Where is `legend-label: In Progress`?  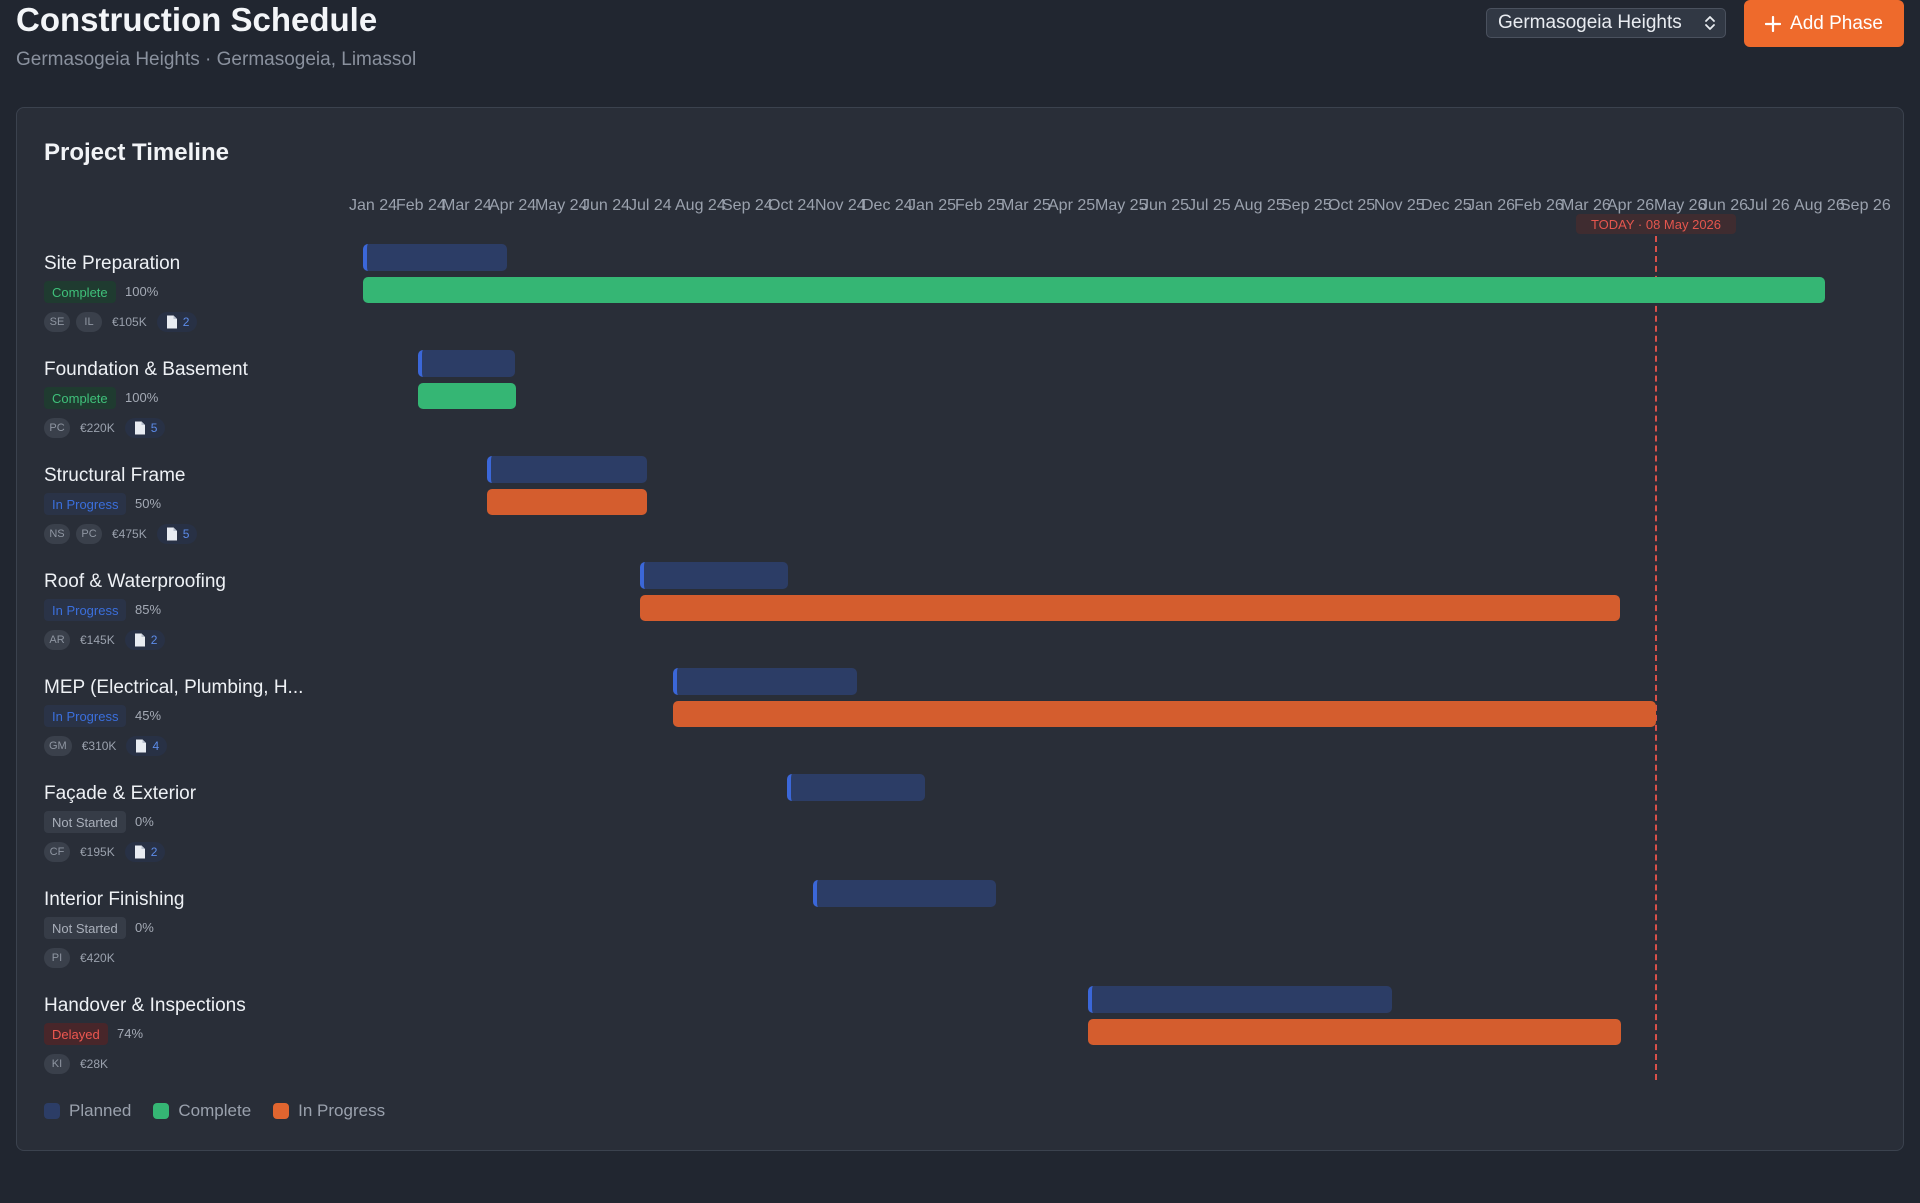 legend-label: In Progress is located at coordinates (342, 1110).